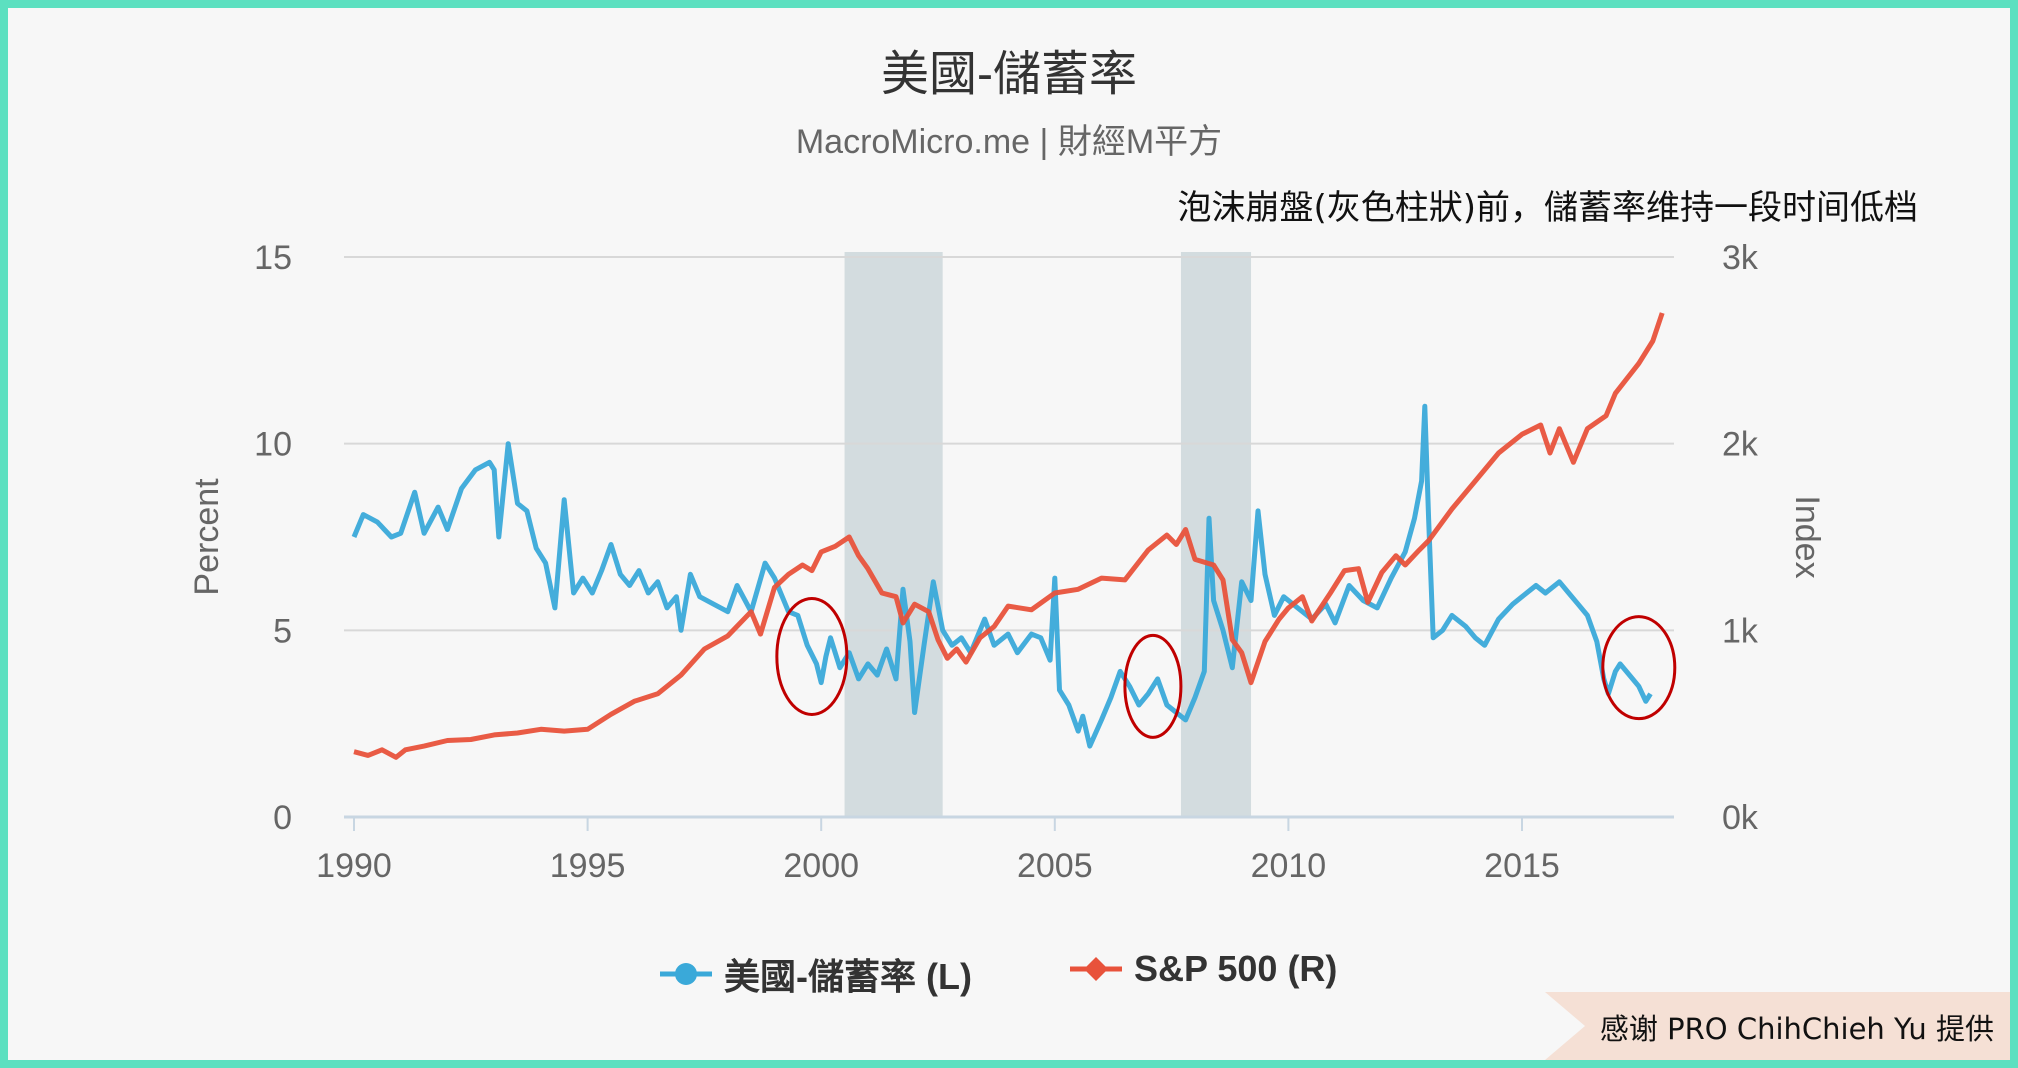 The width and height of the screenshot is (2018, 1068). I want to click on left-axis-title: Percent, so click(207, 537).